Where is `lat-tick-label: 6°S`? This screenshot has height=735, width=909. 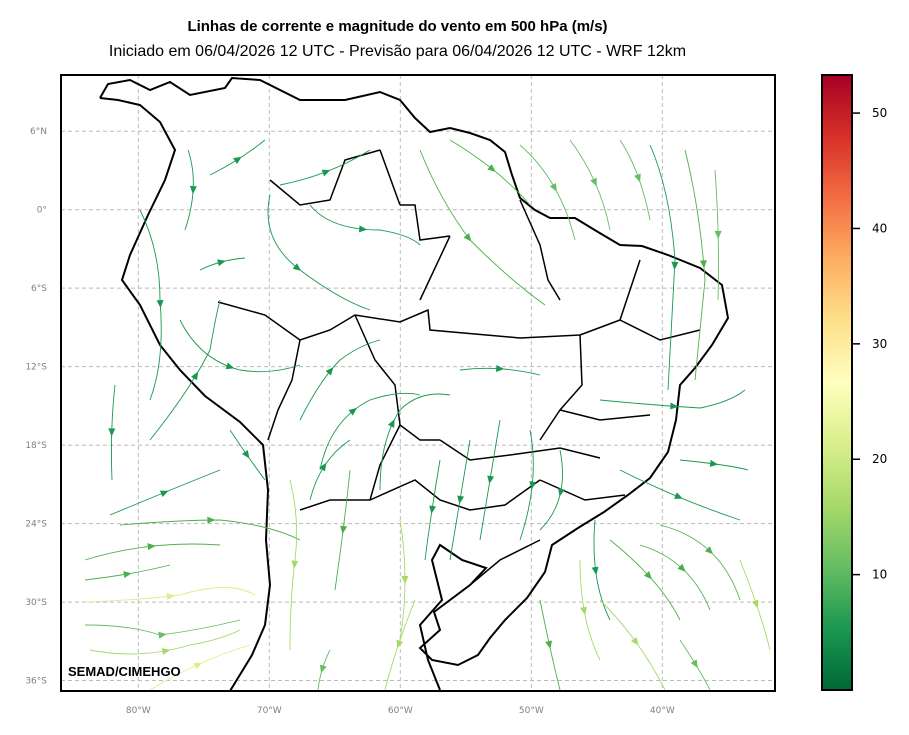 lat-tick-label: 6°S is located at coordinates (39, 289).